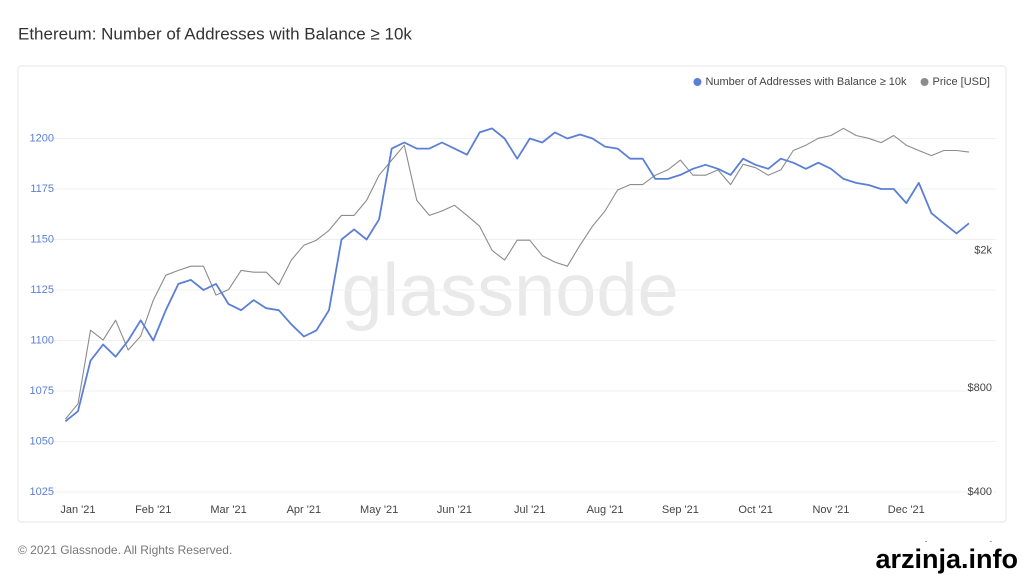 The height and width of the screenshot is (581, 1024). I want to click on y2-tick-label: $800, so click(980, 388).